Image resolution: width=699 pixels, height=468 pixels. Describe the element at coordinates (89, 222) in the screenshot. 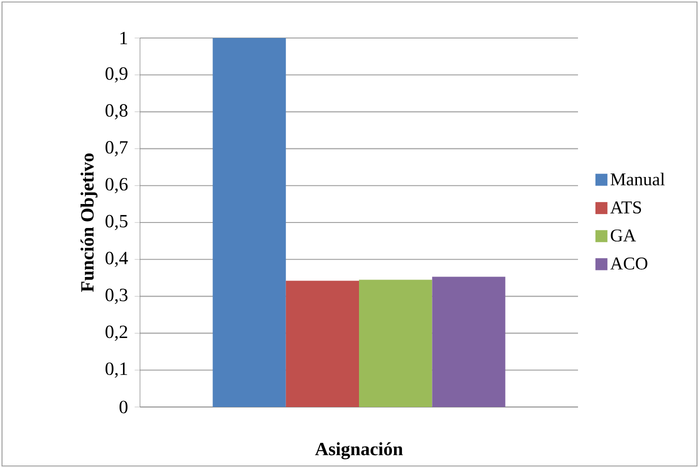

I see `y-axis-title: Función Objetivo` at that location.